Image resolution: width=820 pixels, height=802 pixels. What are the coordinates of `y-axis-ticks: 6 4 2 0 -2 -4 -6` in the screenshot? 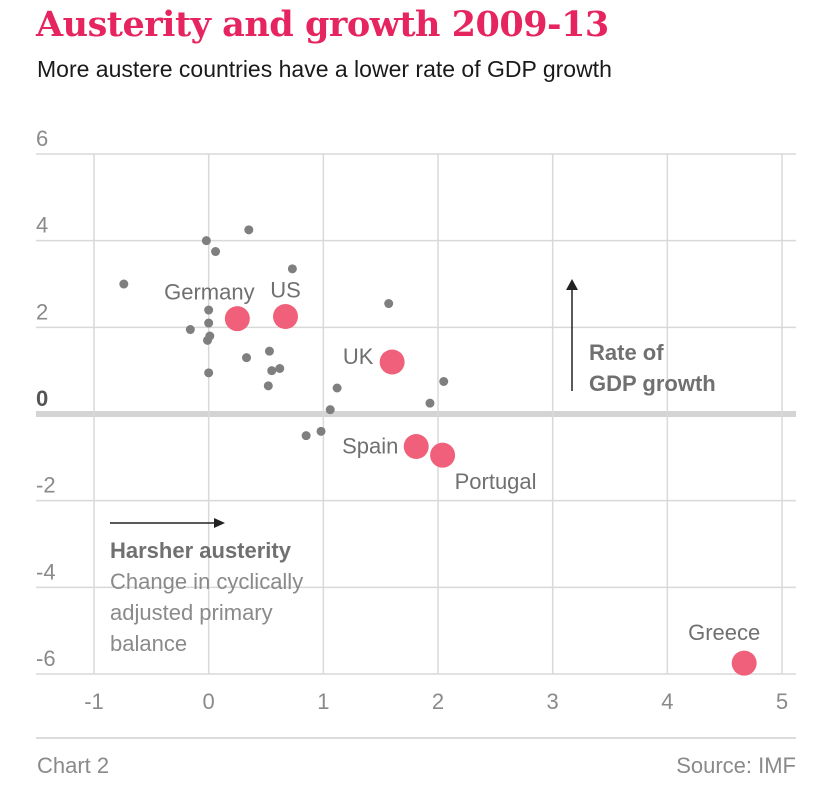 It's located at (46, 398).